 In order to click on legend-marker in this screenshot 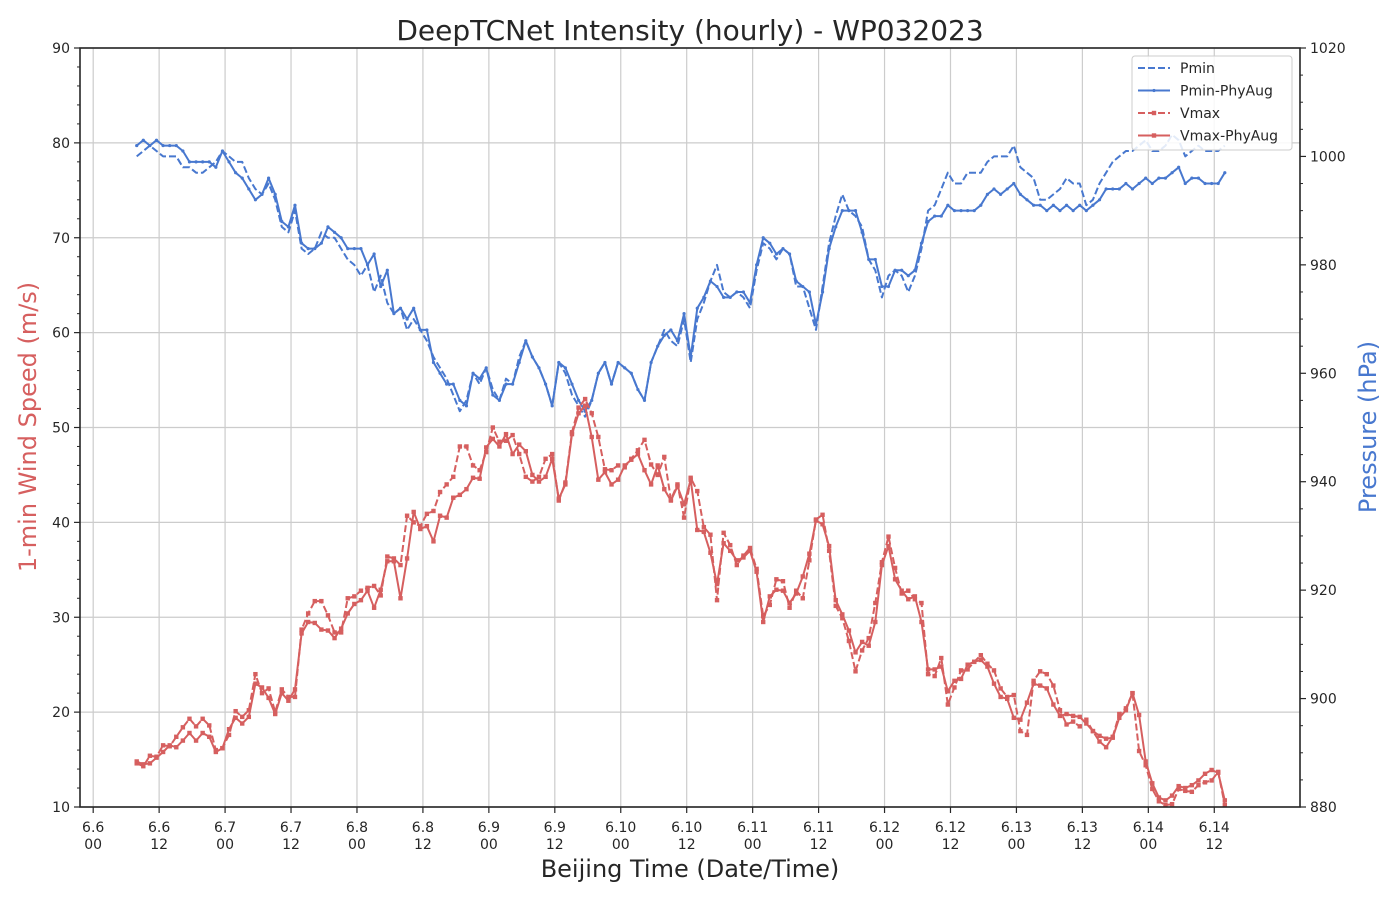, I will do `click(1154, 113)`.